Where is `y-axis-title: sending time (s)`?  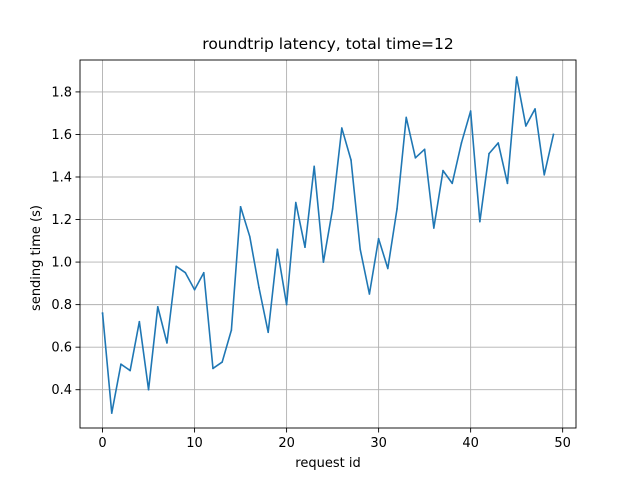 y-axis-title: sending time (s) is located at coordinates (36, 258).